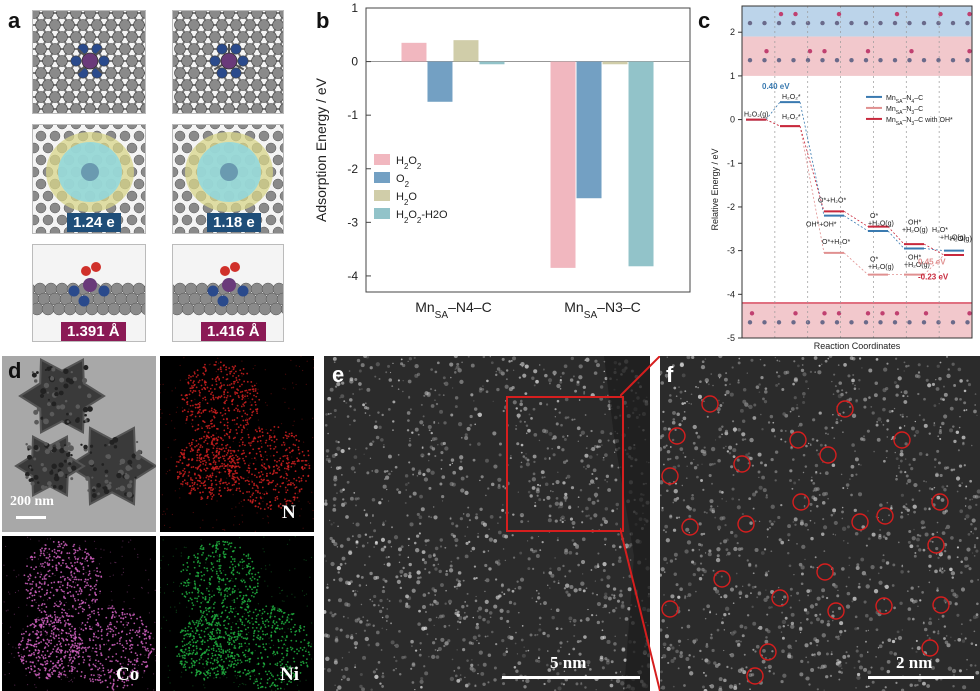 The width and height of the screenshot is (980, 691). Describe the element at coordinates (934, 250) in the screenshot. I see `energy-connector` at that location.